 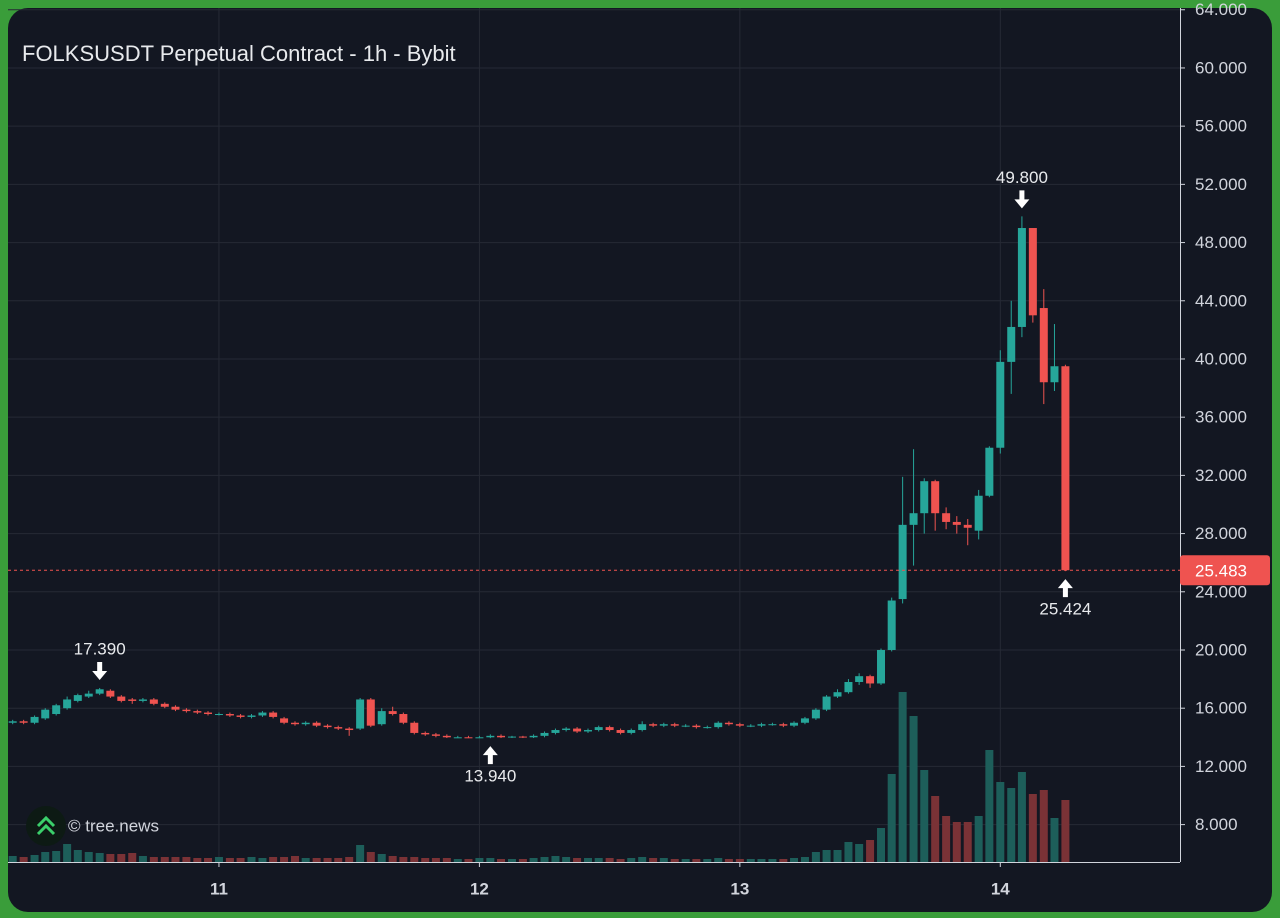 What do you see at coordinates (1221, 9) in the screenshot?
I see `y-tick-label: 64.000` at bounding box center [1221, 9].